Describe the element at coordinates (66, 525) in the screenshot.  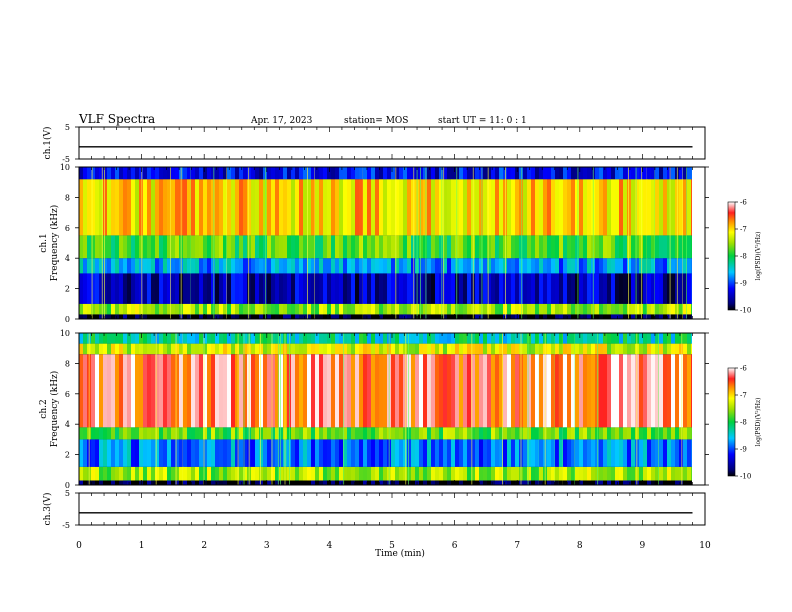
I see `ch3-waveform-ytick-label: -5` at that location.